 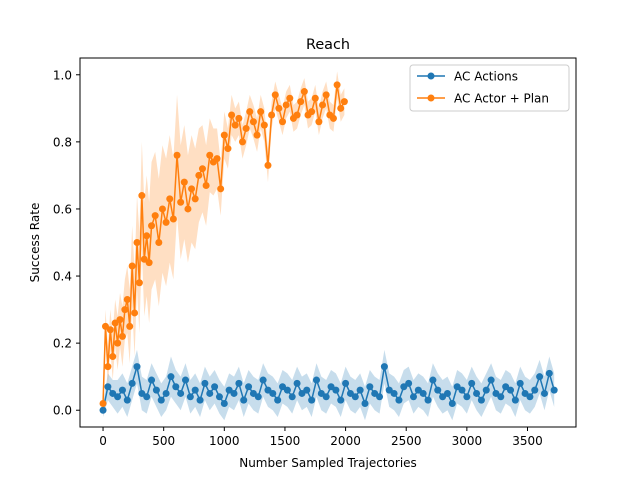 What do you see at coordinates (62, 75) in the screenshot?
I see `y-tick-label: 1.0` at bounding box center [62, 75].